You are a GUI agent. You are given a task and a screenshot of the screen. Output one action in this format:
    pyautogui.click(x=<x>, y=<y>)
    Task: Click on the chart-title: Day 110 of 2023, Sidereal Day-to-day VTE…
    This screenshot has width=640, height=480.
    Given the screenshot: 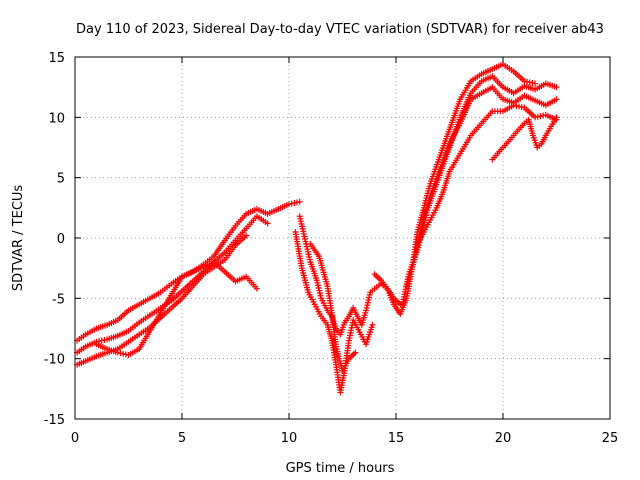 What is the action you would take?
    pyautogui.click(x=340, y=29)
    